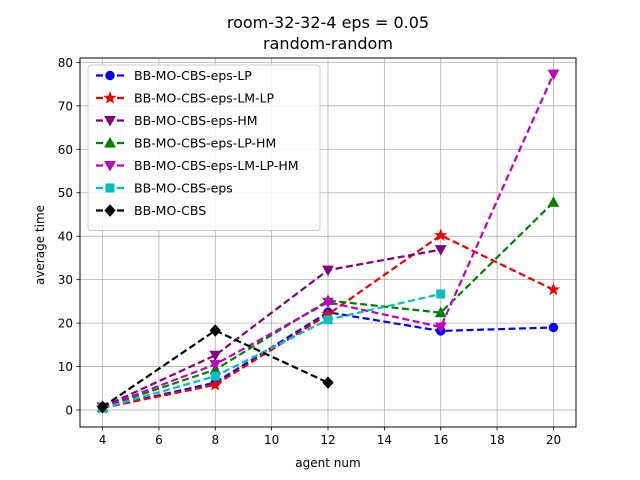 The width and height of the screenshot is (640, 480). Describe the element at coordinates (159, 440) in the screenshot. I see `x-tick-label: 6` at that location.